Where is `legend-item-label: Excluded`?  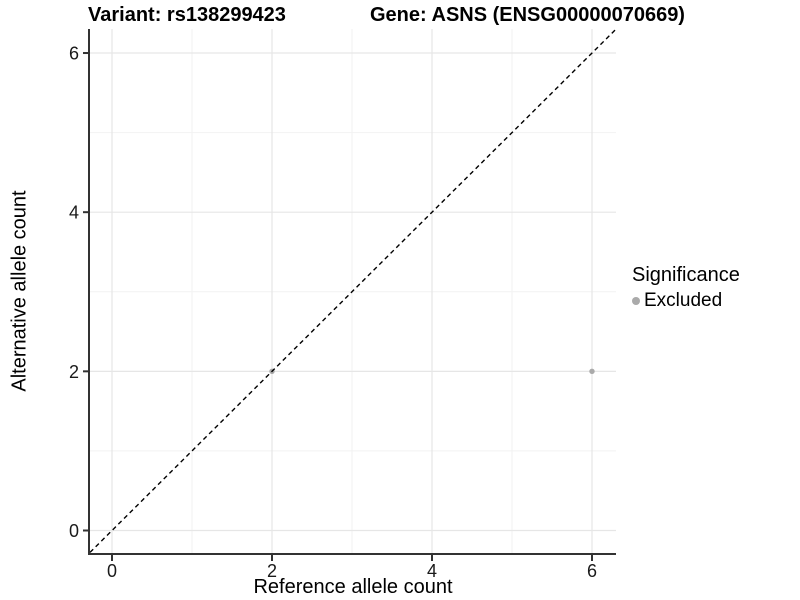
legend-item-label: Excluded is located at coordinates (683, 300).